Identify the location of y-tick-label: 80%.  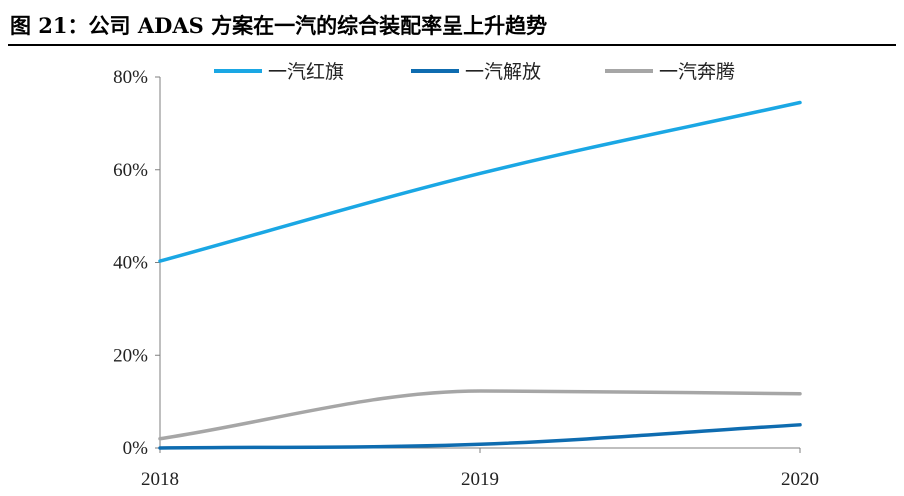
(130, 77).